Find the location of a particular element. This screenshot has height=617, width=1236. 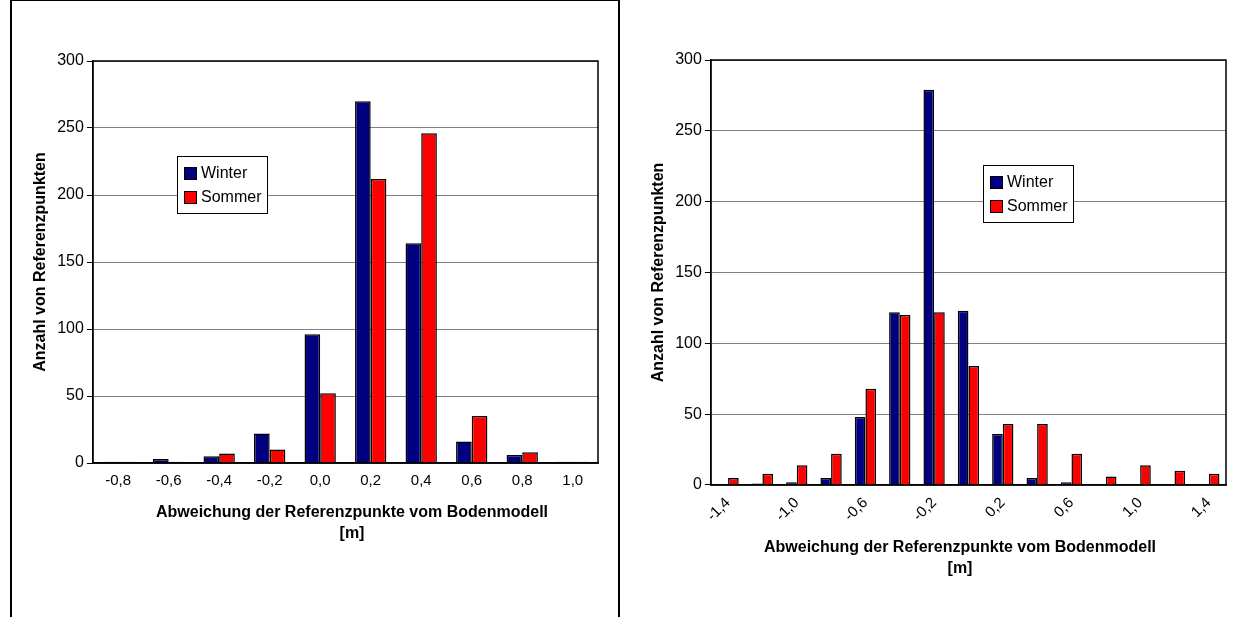

x-tick-label: -0,4 is located at coordinates (219, 480).